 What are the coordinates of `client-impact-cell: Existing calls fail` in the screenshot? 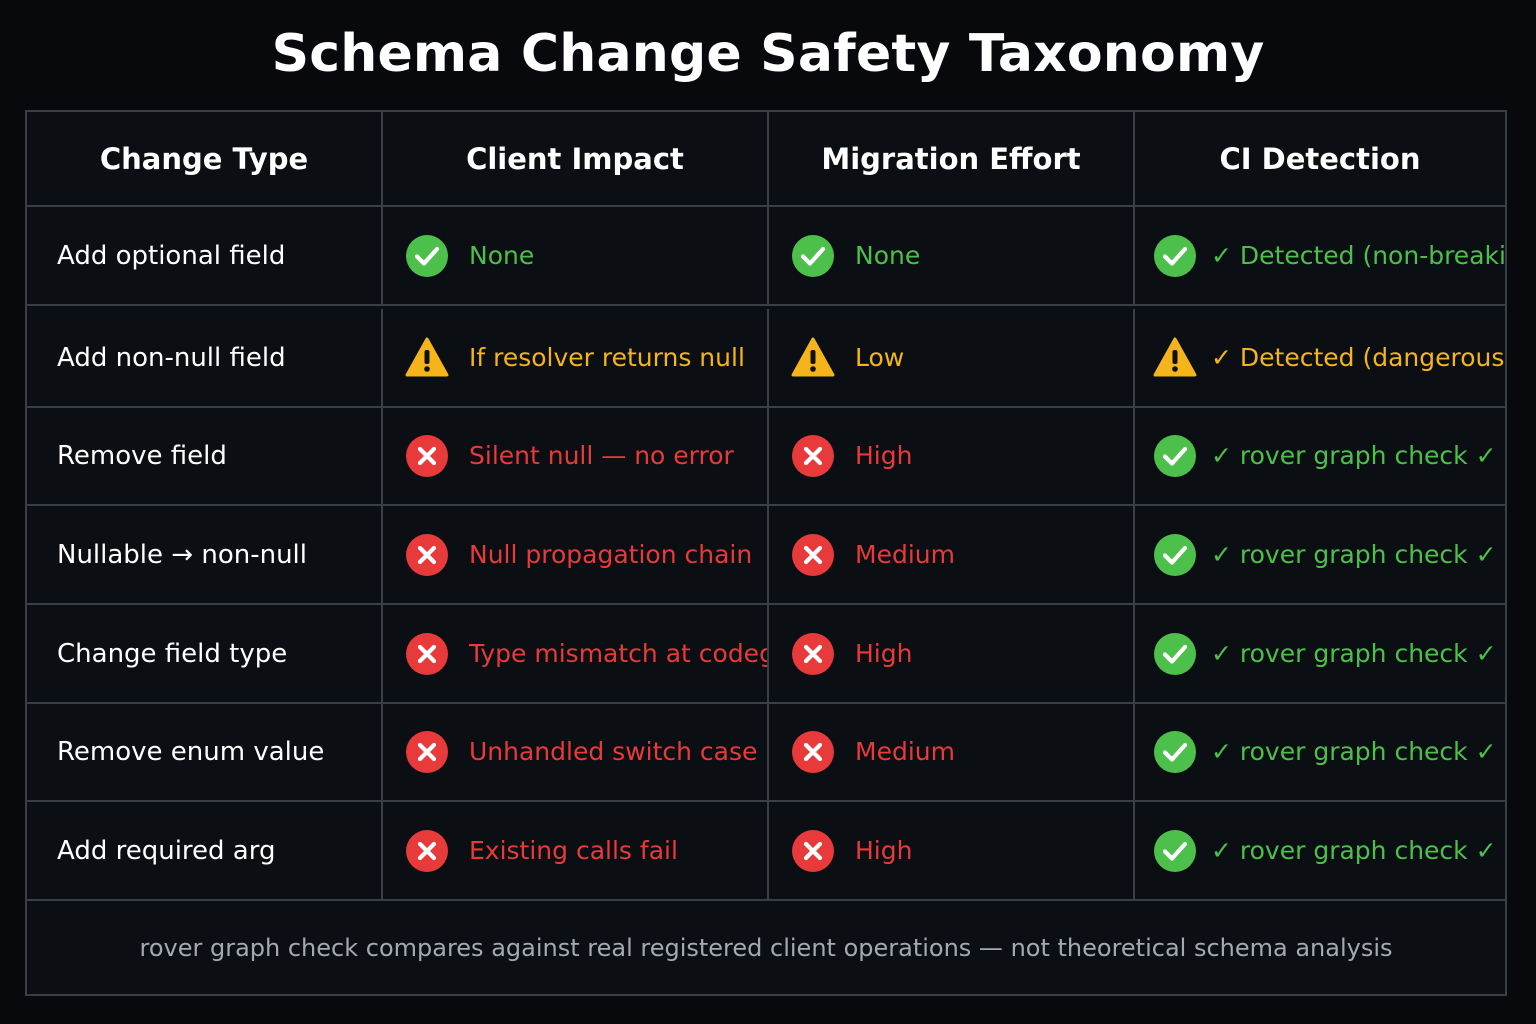 It's located at (576, 850).